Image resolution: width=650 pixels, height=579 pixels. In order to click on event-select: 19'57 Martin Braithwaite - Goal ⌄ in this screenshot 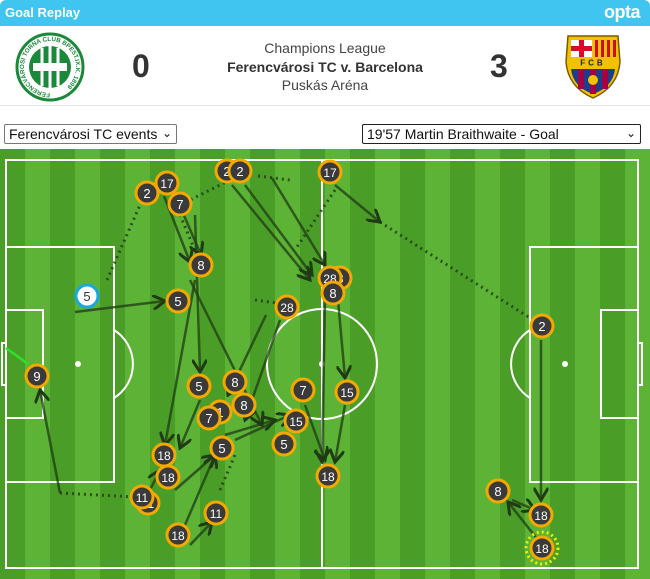, I will do `click(501, 134)`.